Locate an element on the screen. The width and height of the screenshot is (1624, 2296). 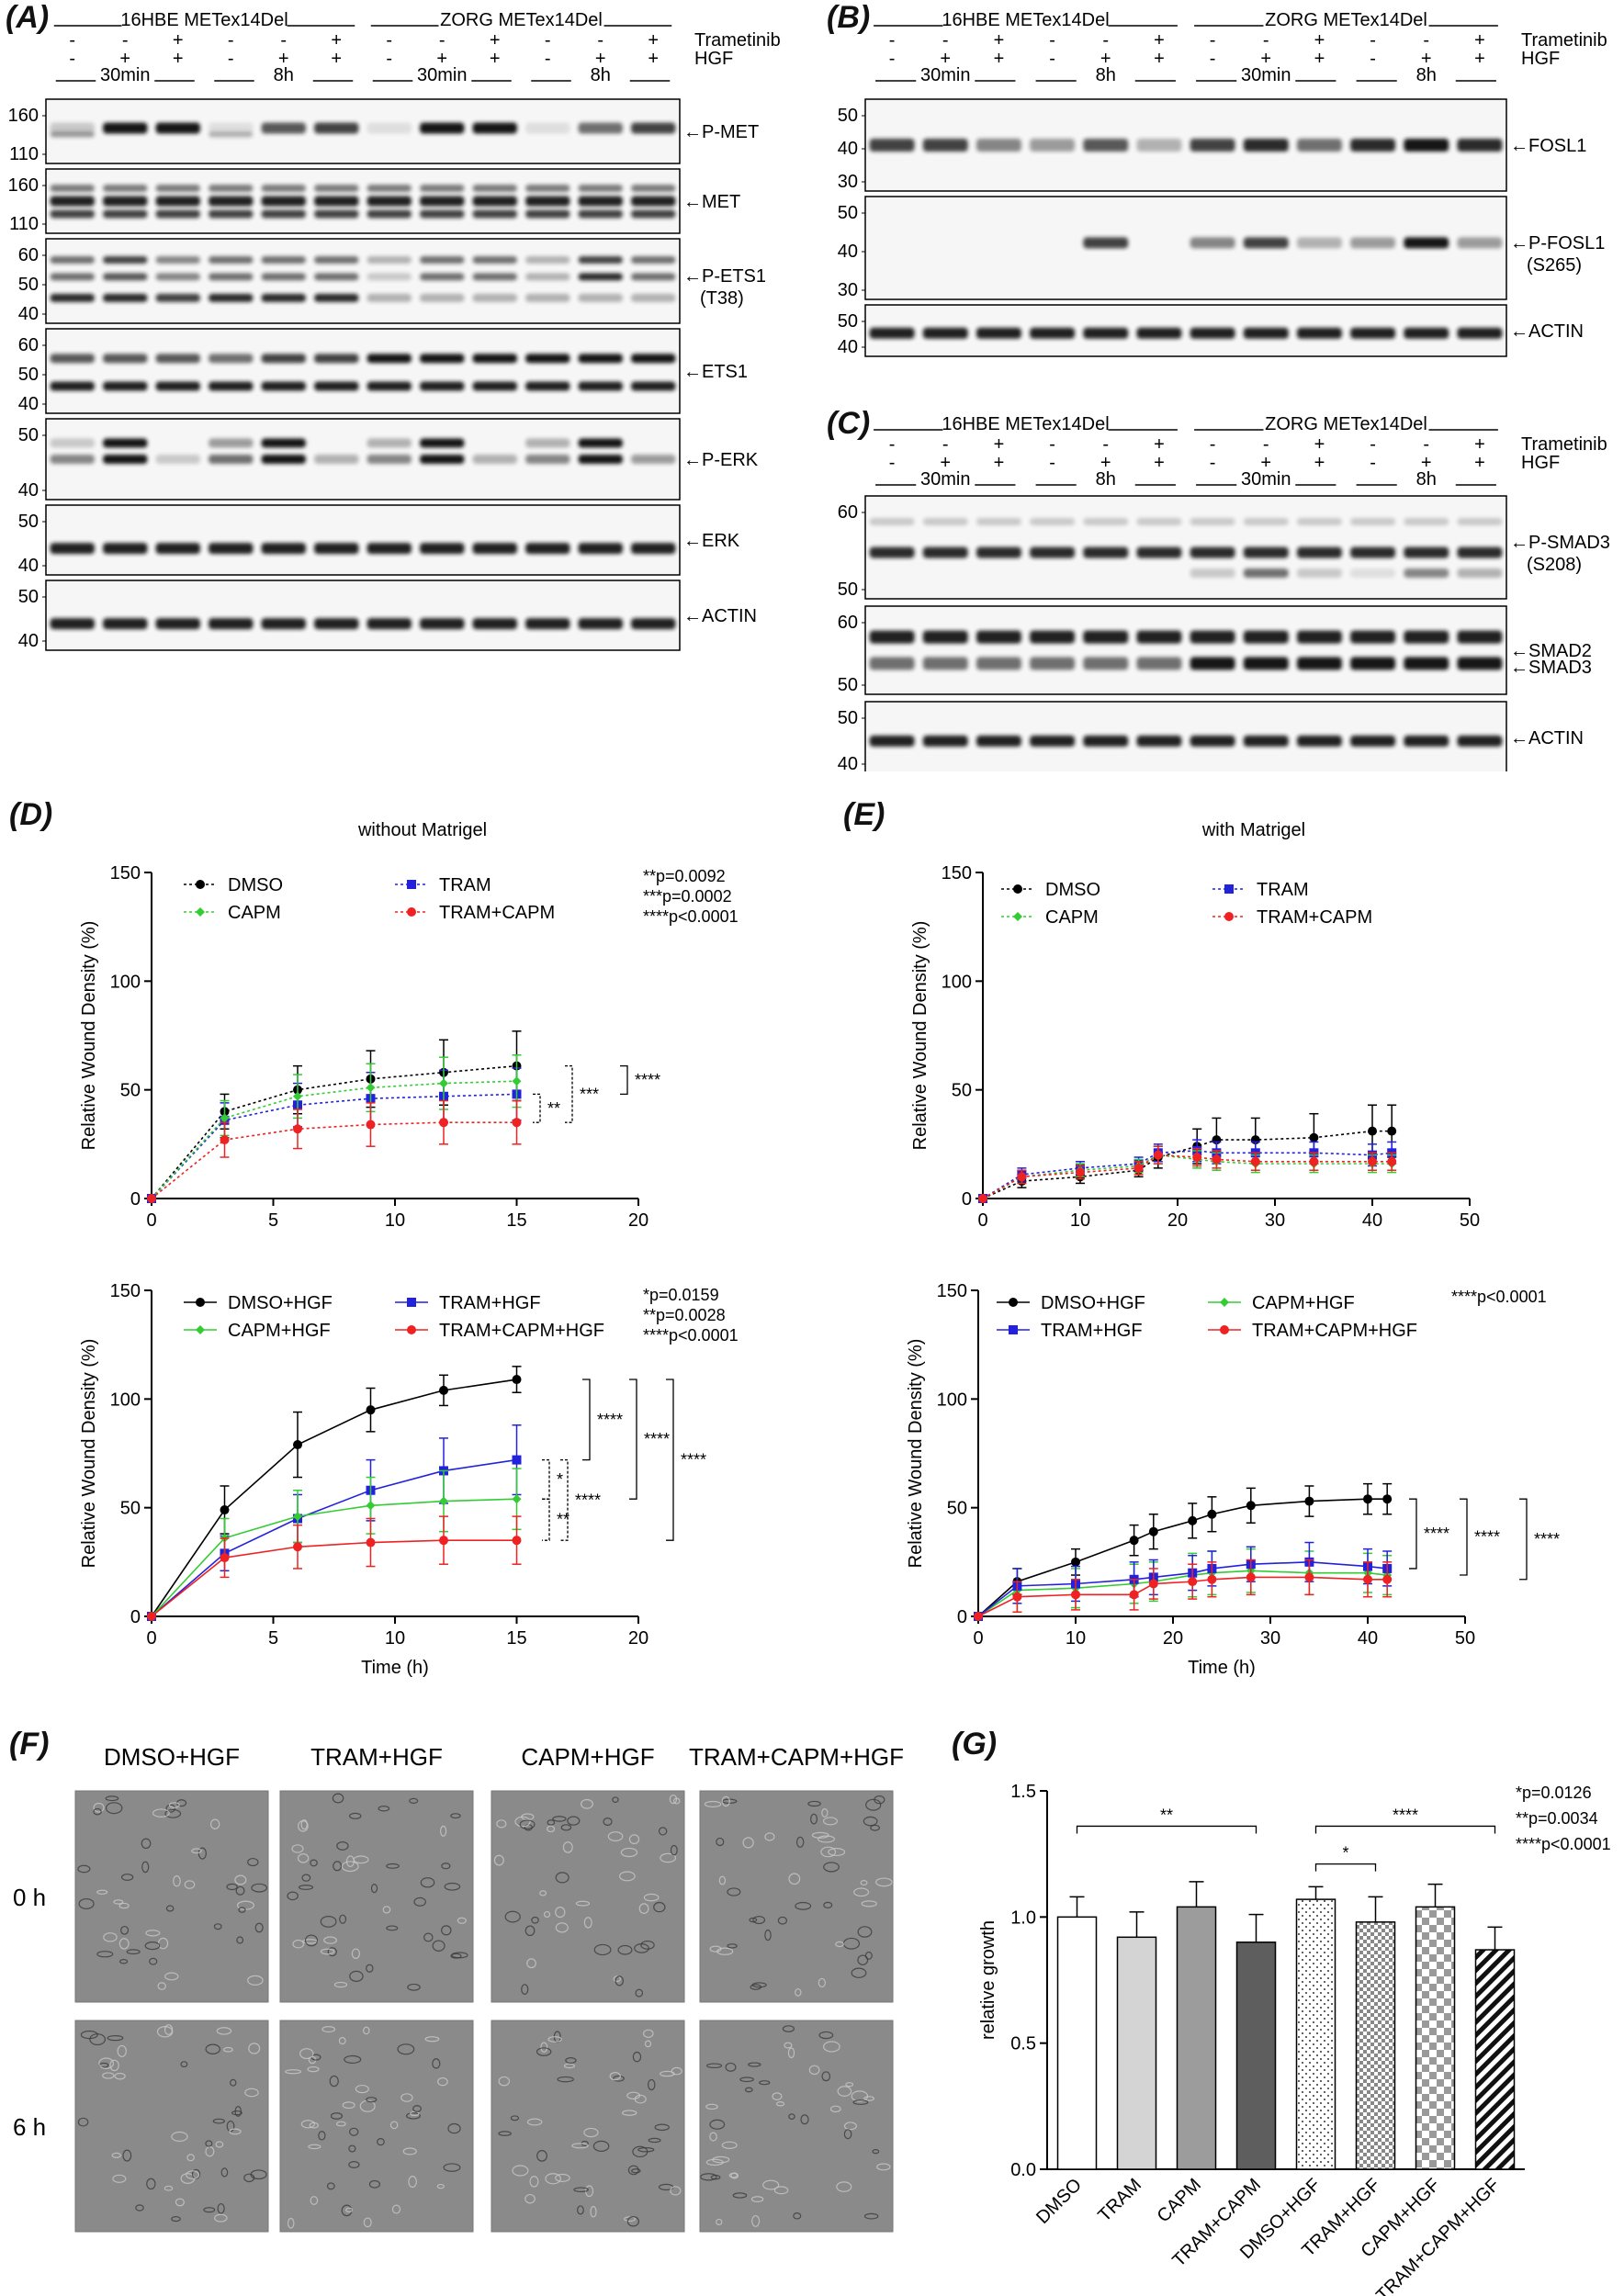
blot-strip-4: 50 40 ←P-ERK is located at coordinates (388, 459).